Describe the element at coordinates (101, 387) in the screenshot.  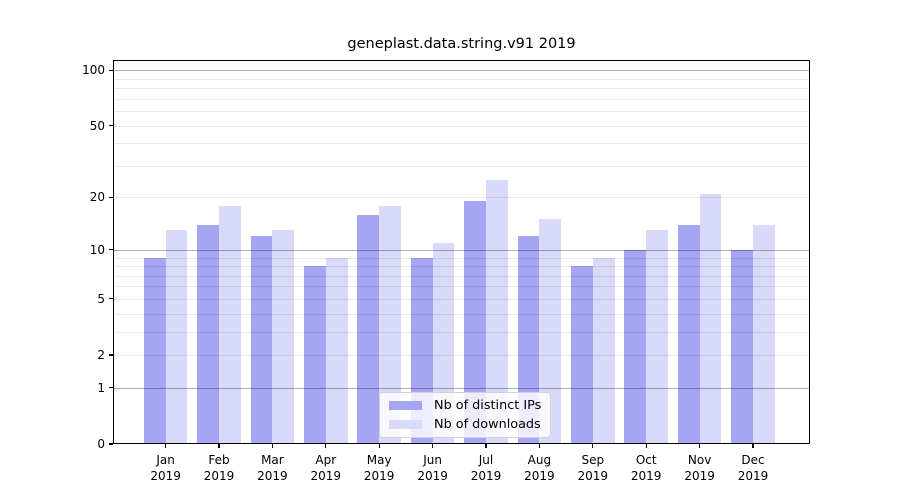
I see `y-tick-label: 1` at that location.